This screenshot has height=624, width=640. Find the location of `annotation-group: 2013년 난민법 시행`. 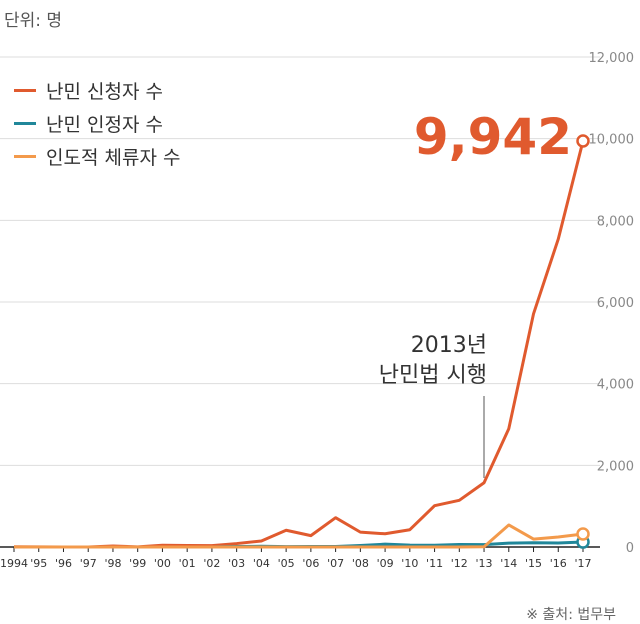

annotation-group: 2013년 난민법 시행 is located at coordinates (433, 405).